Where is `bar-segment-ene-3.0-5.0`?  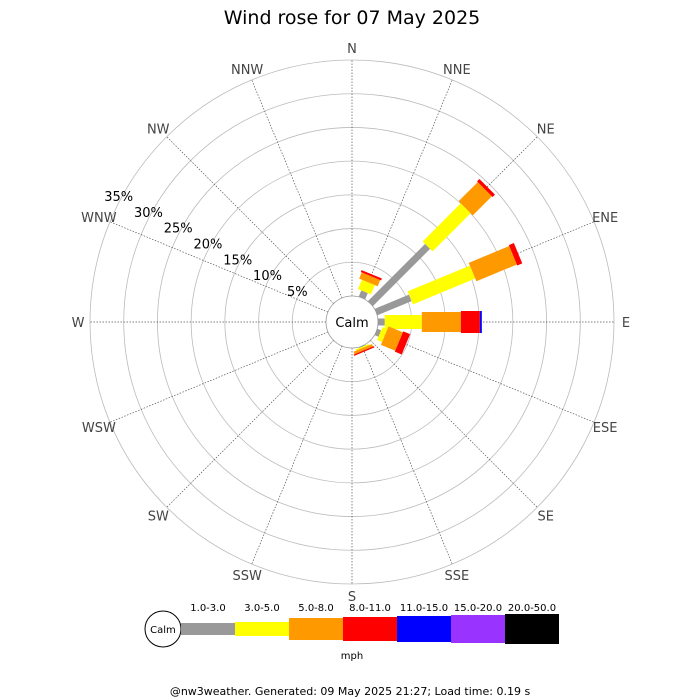
bar-segment-ene-3.0-5.0 is located at coordinates (441, 285).